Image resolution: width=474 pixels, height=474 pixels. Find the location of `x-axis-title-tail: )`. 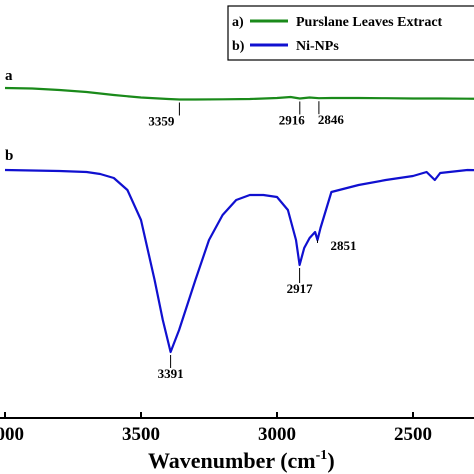

x-axis-title-tail: ) is located at coordinates (330, 460).